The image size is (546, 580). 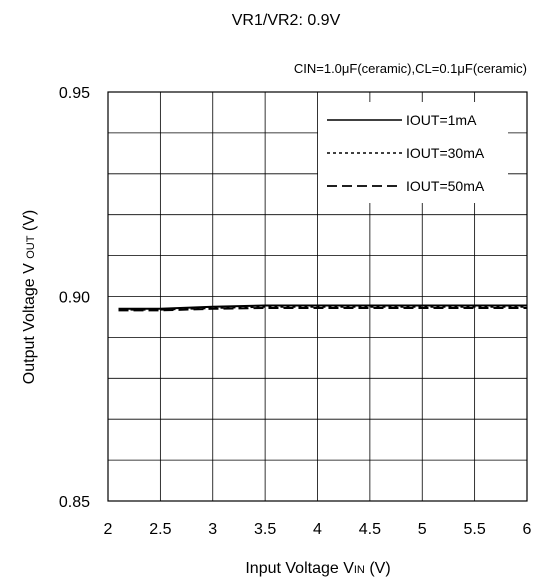 I want to click on x-tick-label: 6, so click(x=527, y=529).